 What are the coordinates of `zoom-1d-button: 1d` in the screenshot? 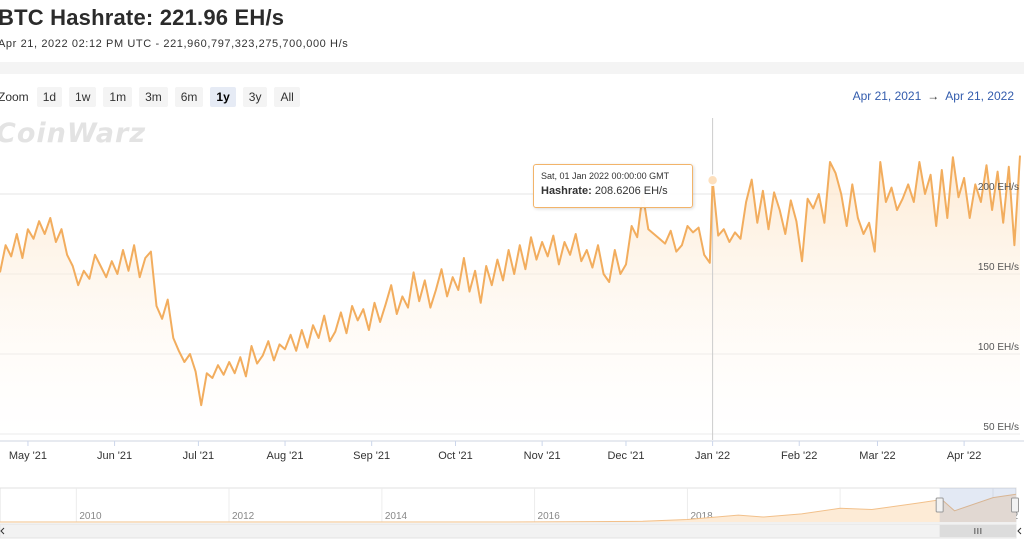 It's located at (49, 97).